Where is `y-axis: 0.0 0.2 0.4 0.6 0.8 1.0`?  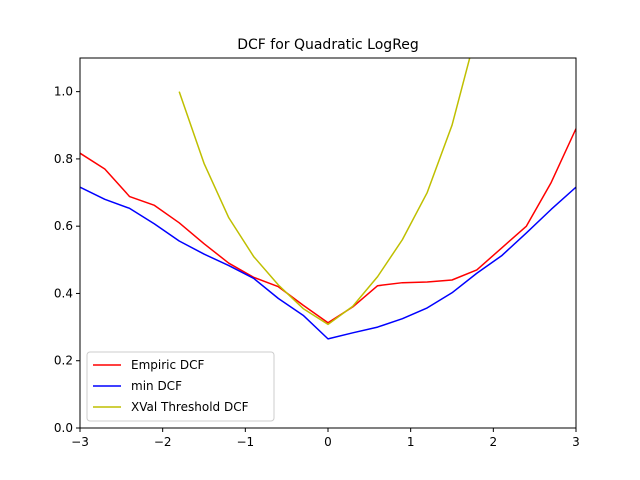
y-axis: 0.0 0.2 0.4 0.6 0.8 1.0 is located at coordinates (67, 260).